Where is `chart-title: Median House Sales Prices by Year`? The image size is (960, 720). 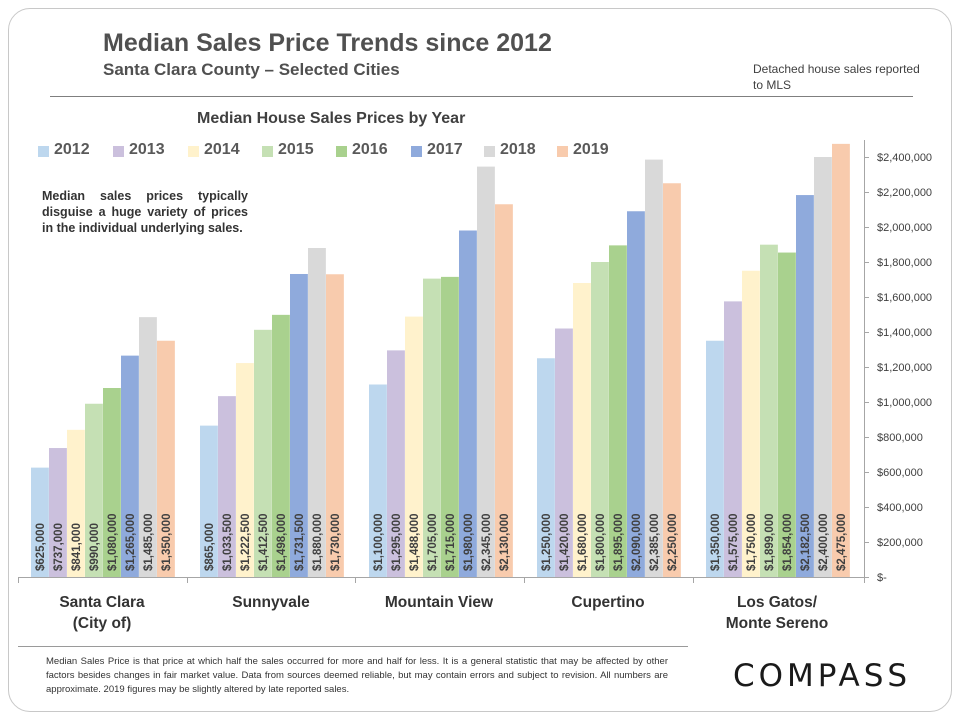 chart-title: Median House Sales Prices by Year is located at coordinates (331, 118).